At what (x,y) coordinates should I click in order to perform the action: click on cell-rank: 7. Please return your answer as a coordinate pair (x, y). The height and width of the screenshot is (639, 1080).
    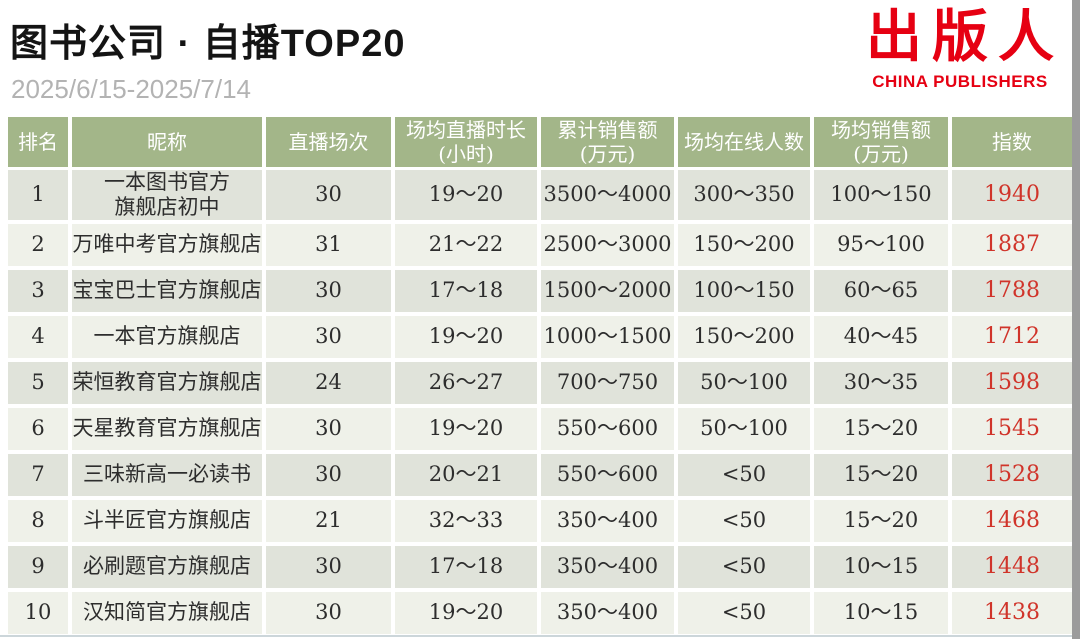
    Looking at the image, I should click on (38, 475).